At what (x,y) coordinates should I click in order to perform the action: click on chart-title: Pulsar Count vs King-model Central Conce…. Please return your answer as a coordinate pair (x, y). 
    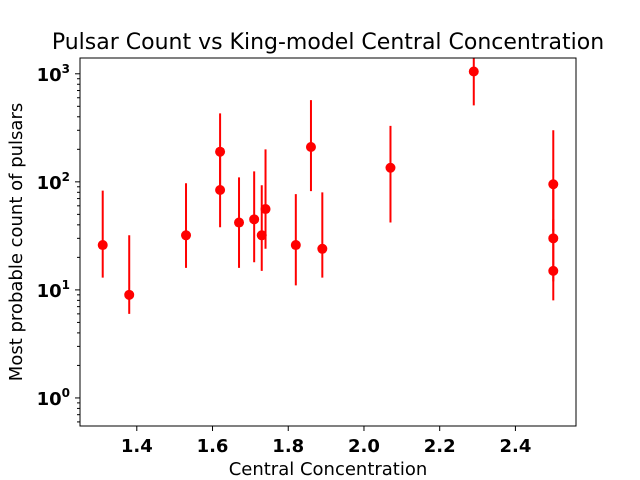
    Looking at the image, I should click on (328, 42).